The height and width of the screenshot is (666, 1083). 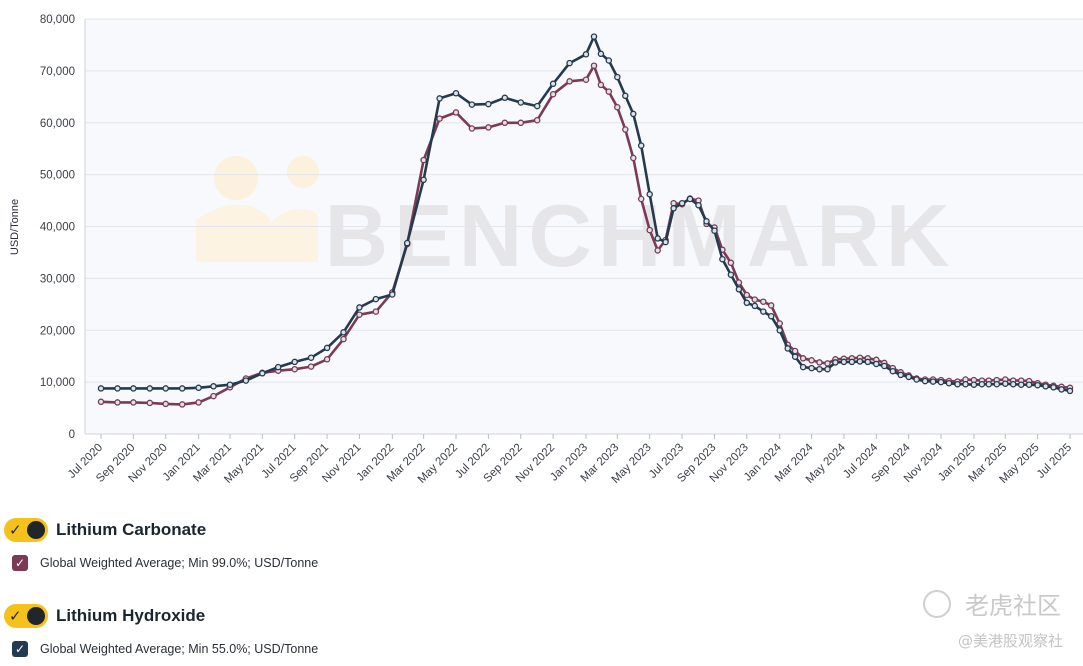 I want to click on y-tick-label: 0, so click(x=72, y=435).